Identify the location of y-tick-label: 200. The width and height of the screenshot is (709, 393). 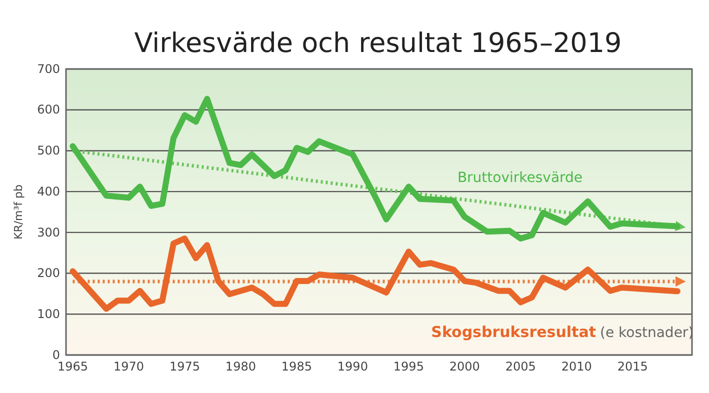
(48, 273).